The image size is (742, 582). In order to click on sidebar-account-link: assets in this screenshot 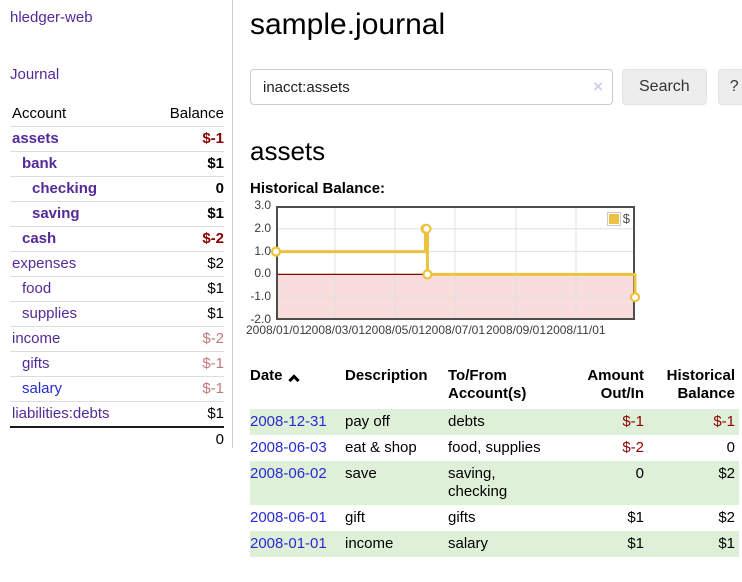, I will do `click(35, 138)`.